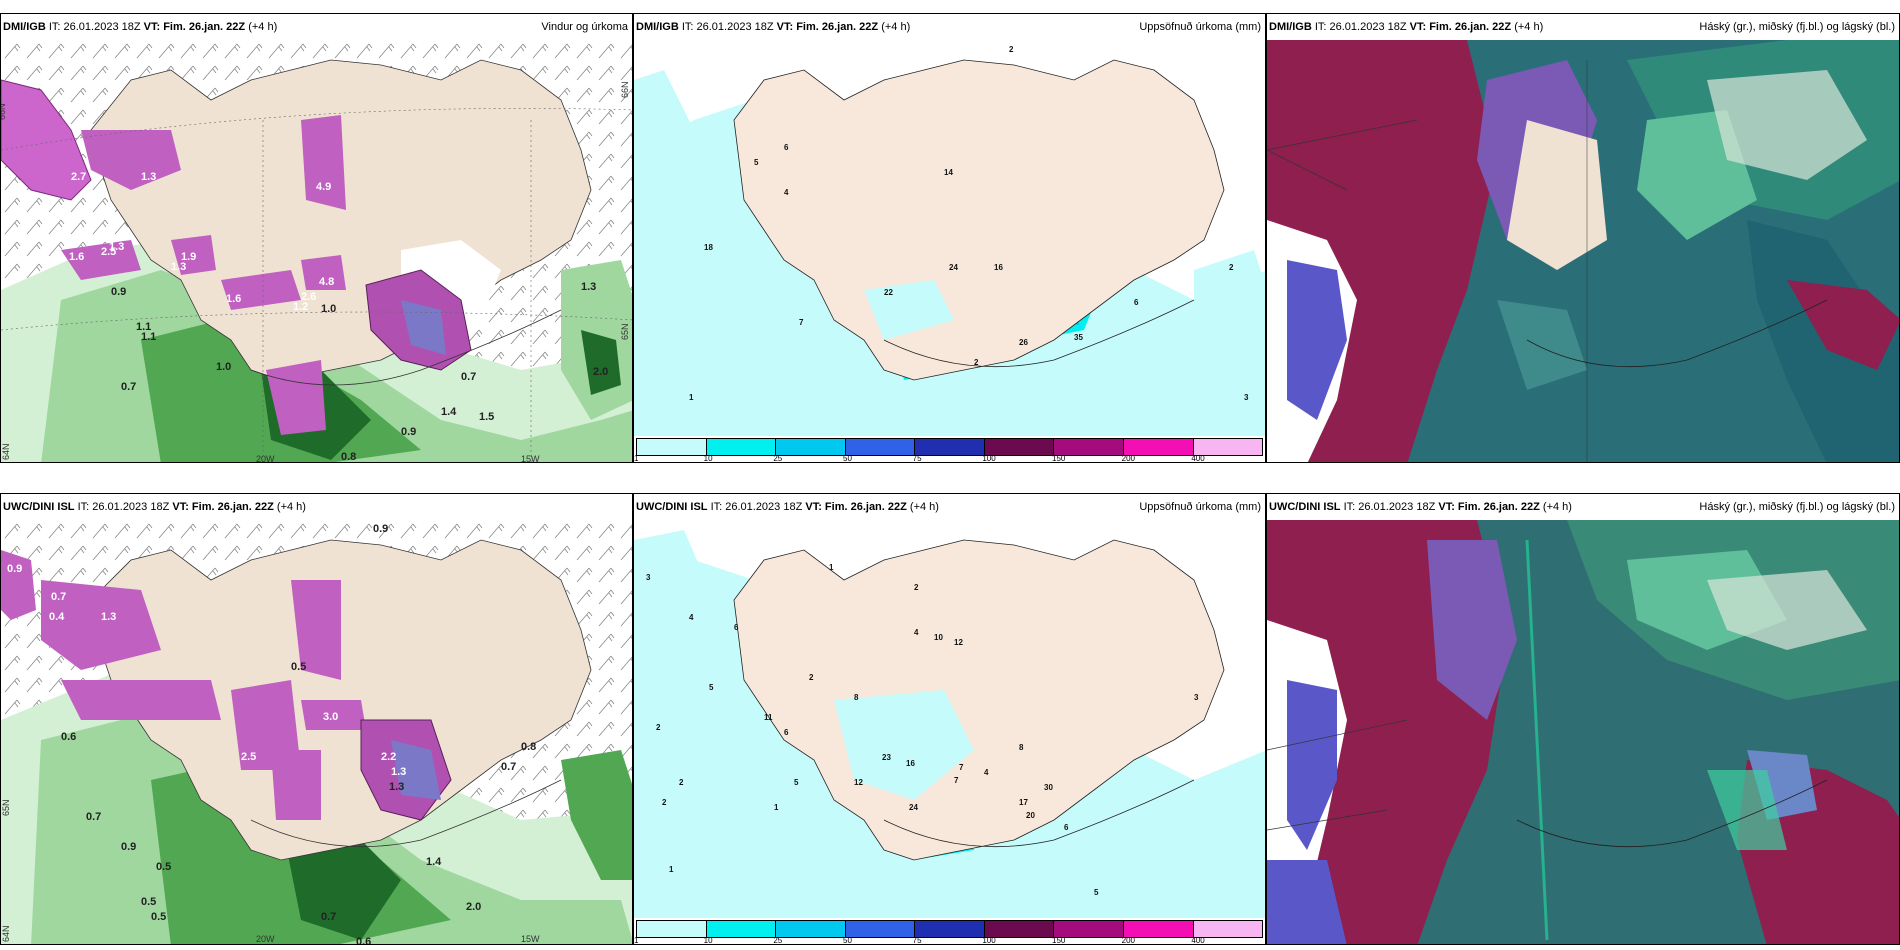 The image size is (1900, 950). I want to click on precip-label: 14, so click(948, 172).